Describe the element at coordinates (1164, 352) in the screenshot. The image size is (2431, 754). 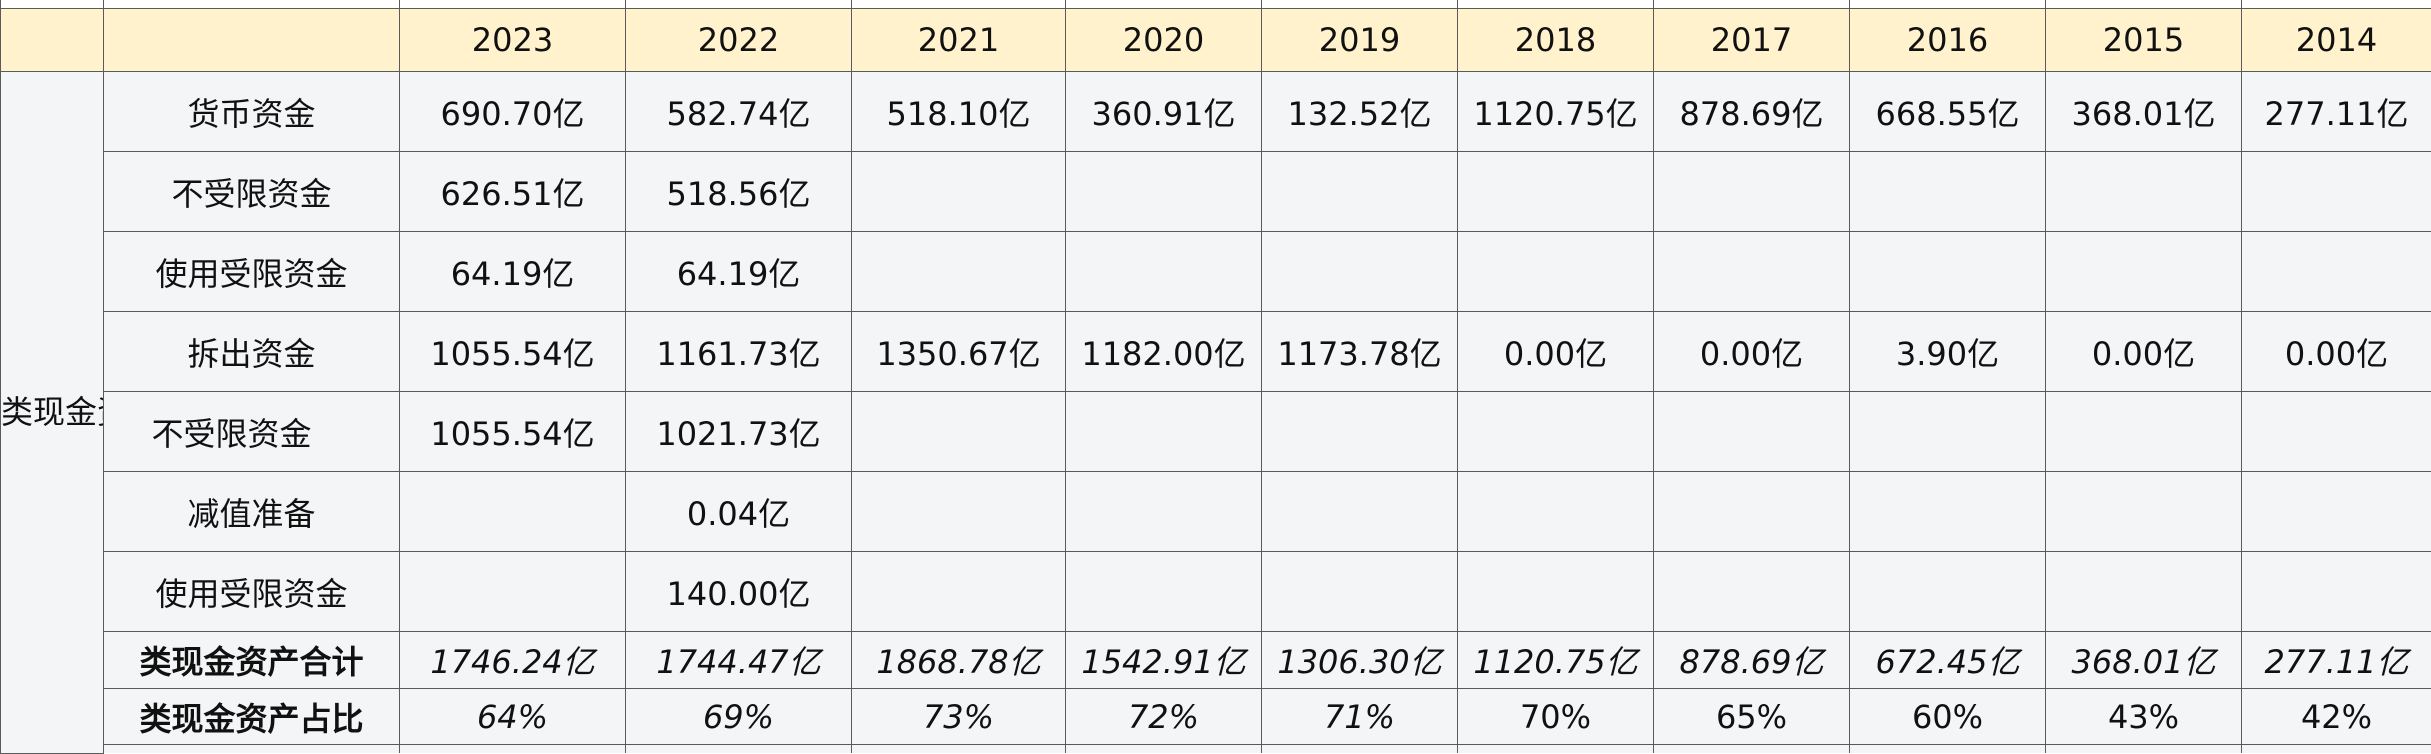
I see `value-cell: 1182.00亿` at that location.